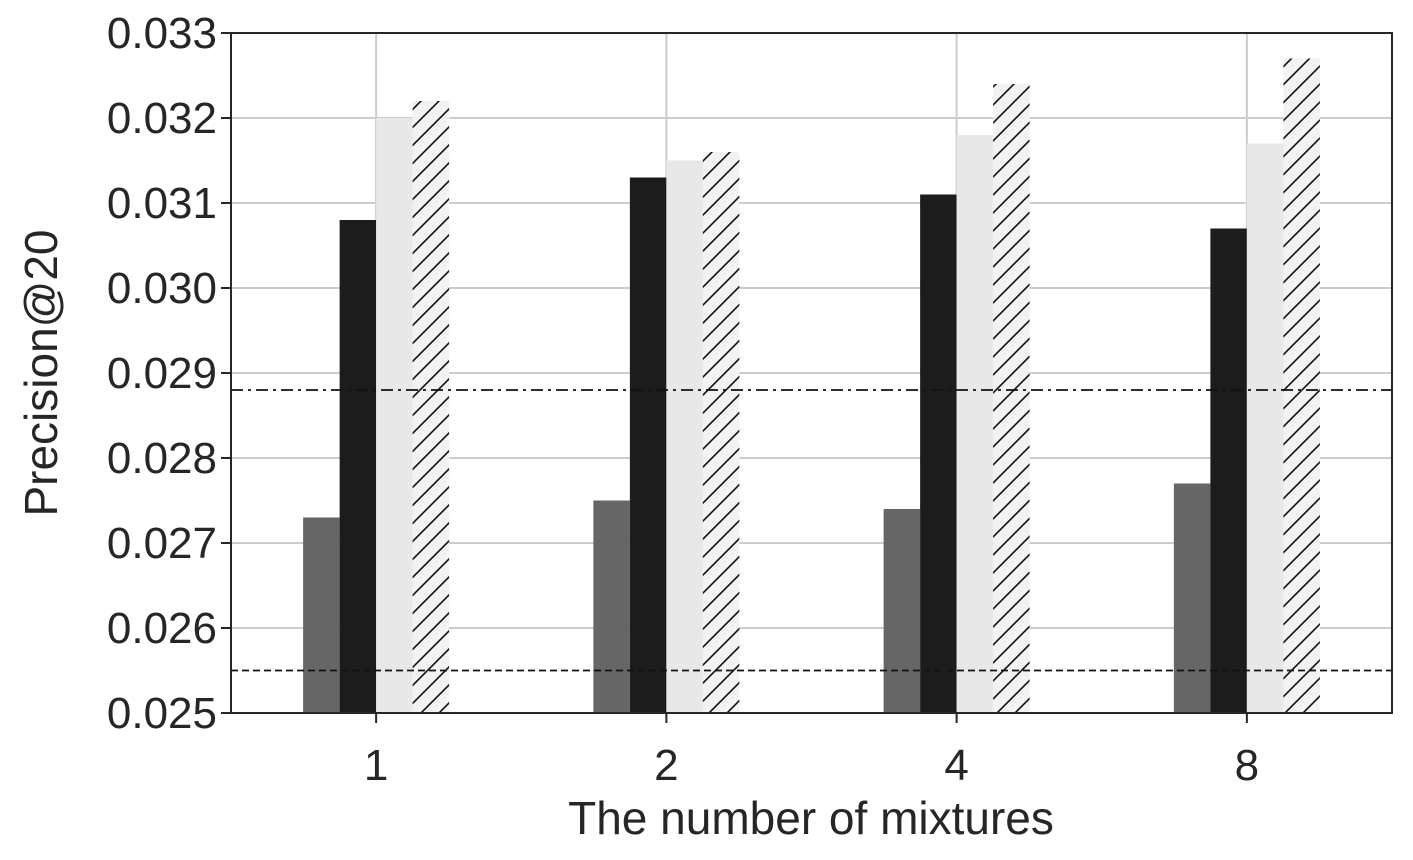  What do you see at coordinates (162, 373) in the screenshot?
I see `y-tick-label: 0.029` at bounding box center [162, 373].